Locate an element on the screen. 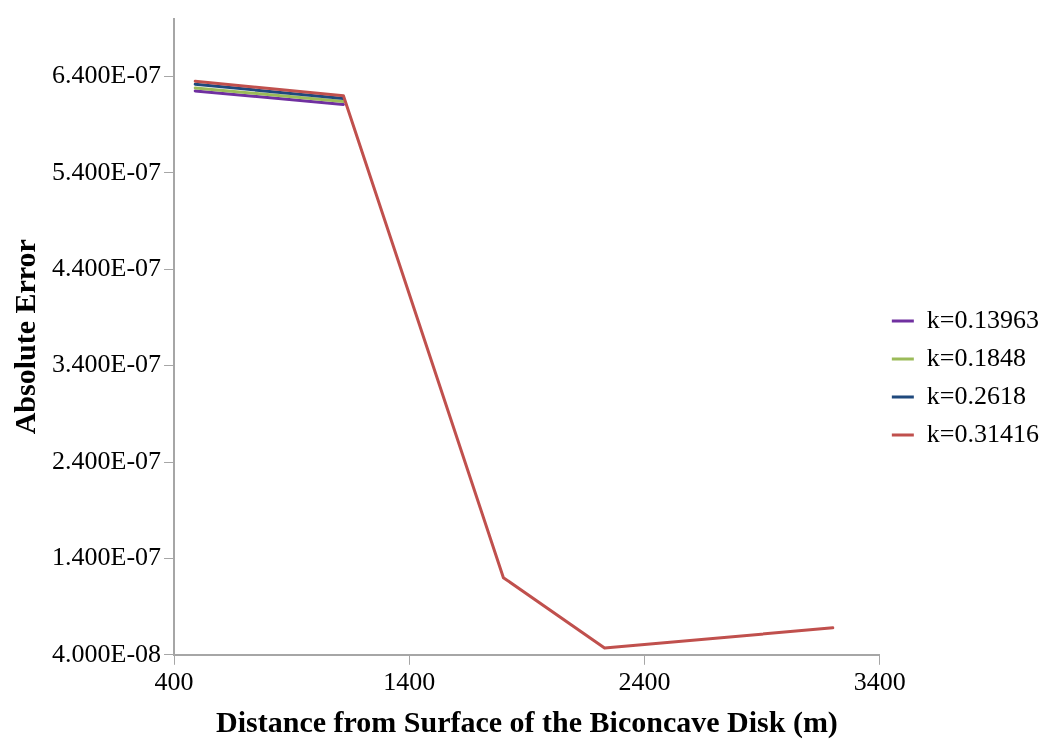 This screenshot has height=751, width=1059. y-axis-title: Absolute Error is located at coordinates (24, 337).